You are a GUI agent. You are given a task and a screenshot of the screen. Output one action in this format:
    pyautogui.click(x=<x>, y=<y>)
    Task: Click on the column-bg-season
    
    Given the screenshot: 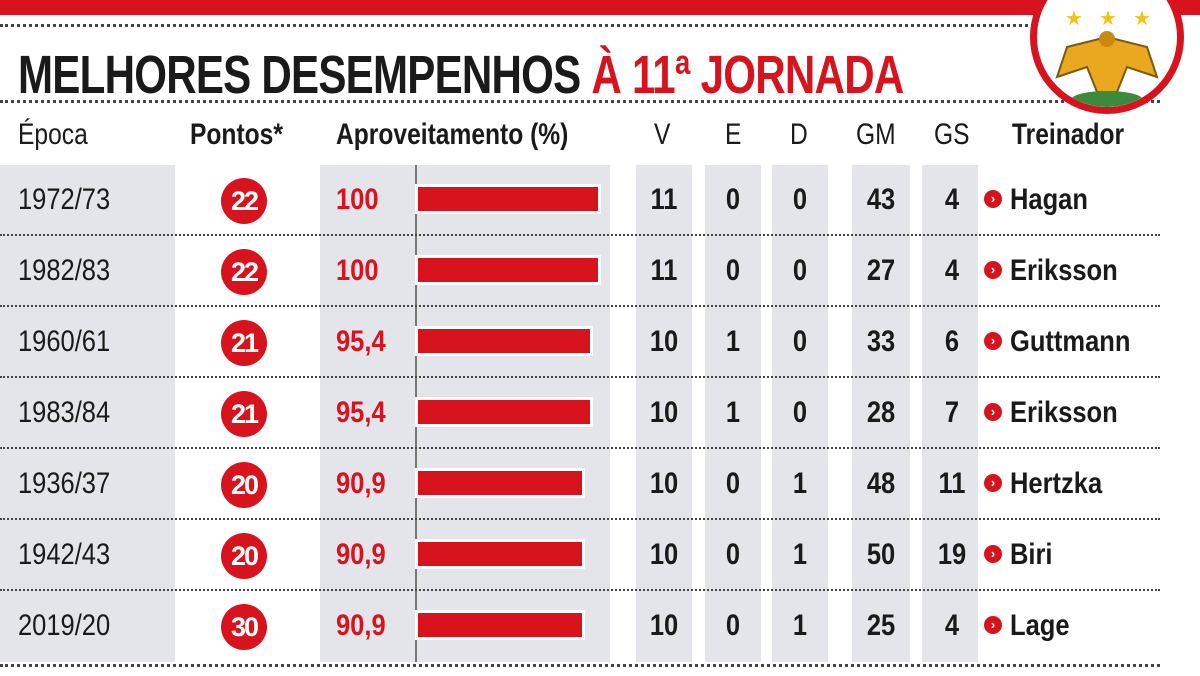 What is the action you would take?
    pyautogui.click(x=87, y=413)
    